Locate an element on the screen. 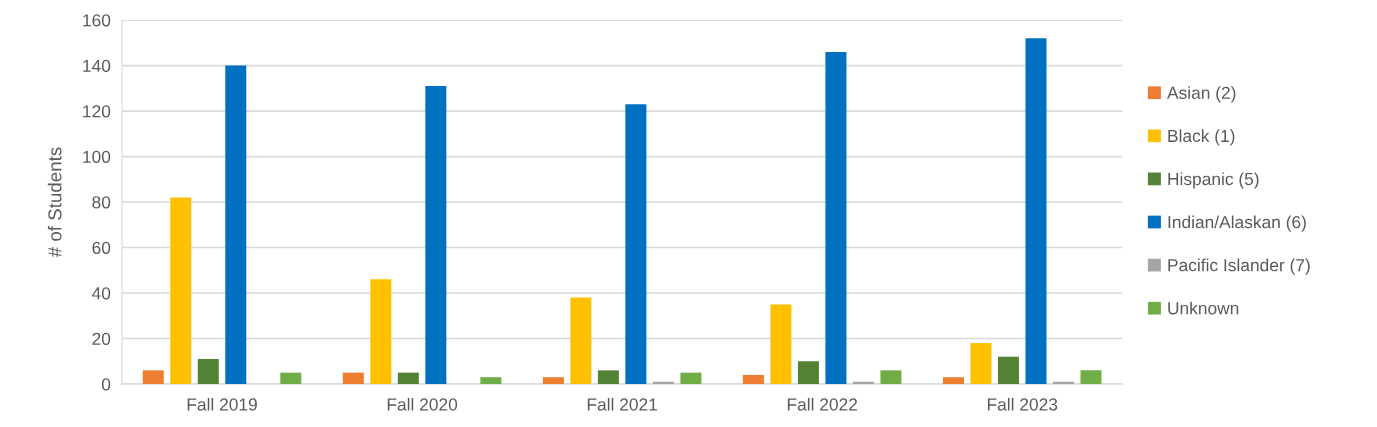  y-tick-label: 60 is located at coordinates (101, 247).